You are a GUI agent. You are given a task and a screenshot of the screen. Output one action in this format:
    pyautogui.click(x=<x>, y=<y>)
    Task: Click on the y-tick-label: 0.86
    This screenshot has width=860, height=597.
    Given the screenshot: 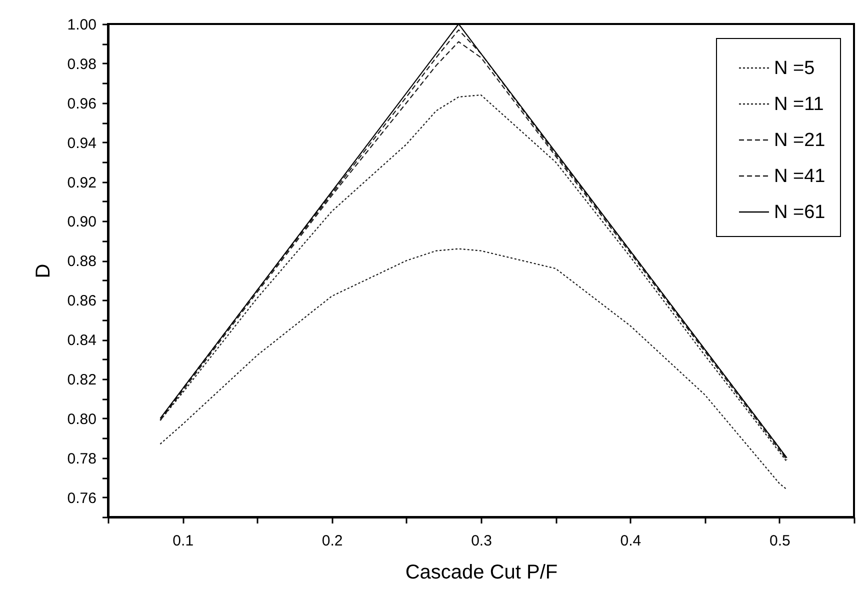 What is the action you would take?
    pyautogui.click(x=81, y=301)
    